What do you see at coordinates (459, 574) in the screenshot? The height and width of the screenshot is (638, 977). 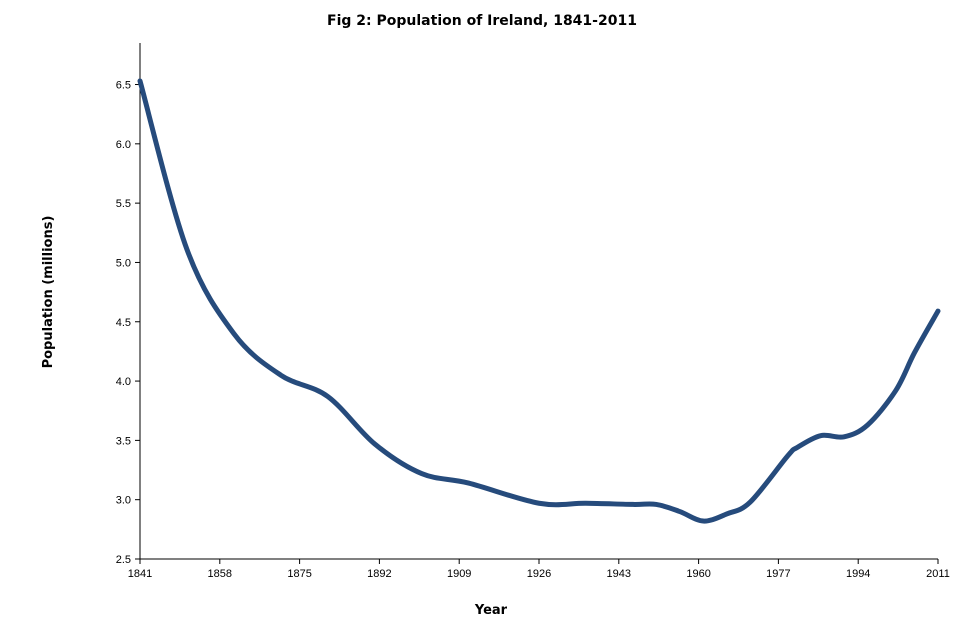 I see `x-tick-label: 1909` at bounding box center [459, 574].